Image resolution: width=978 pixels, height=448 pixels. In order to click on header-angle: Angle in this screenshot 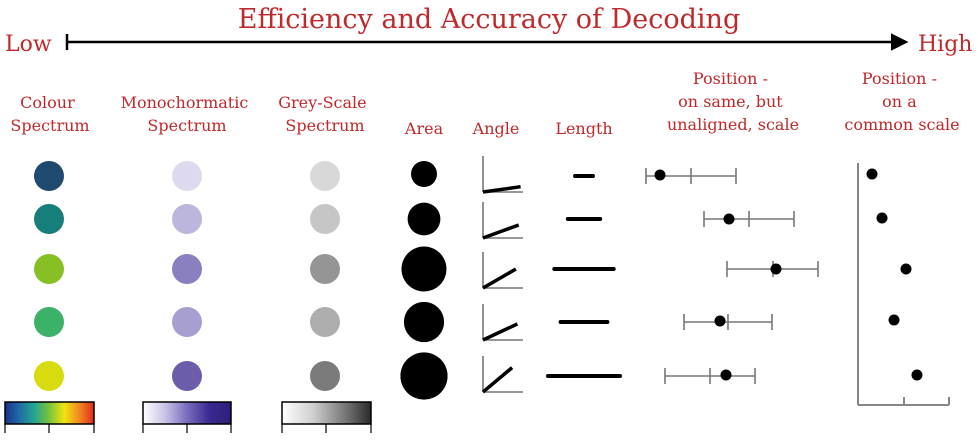, I will do `click(496, 128)`.